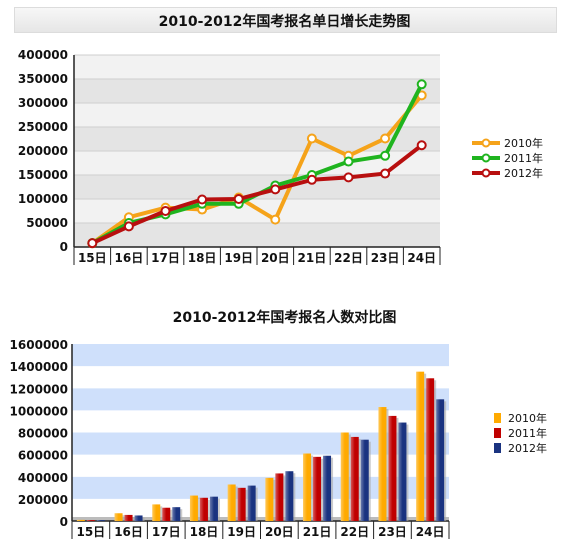  Describe the element at coordinates (64, 522) in the screenshot. I see `chart2-y-tick: 0` at that location.